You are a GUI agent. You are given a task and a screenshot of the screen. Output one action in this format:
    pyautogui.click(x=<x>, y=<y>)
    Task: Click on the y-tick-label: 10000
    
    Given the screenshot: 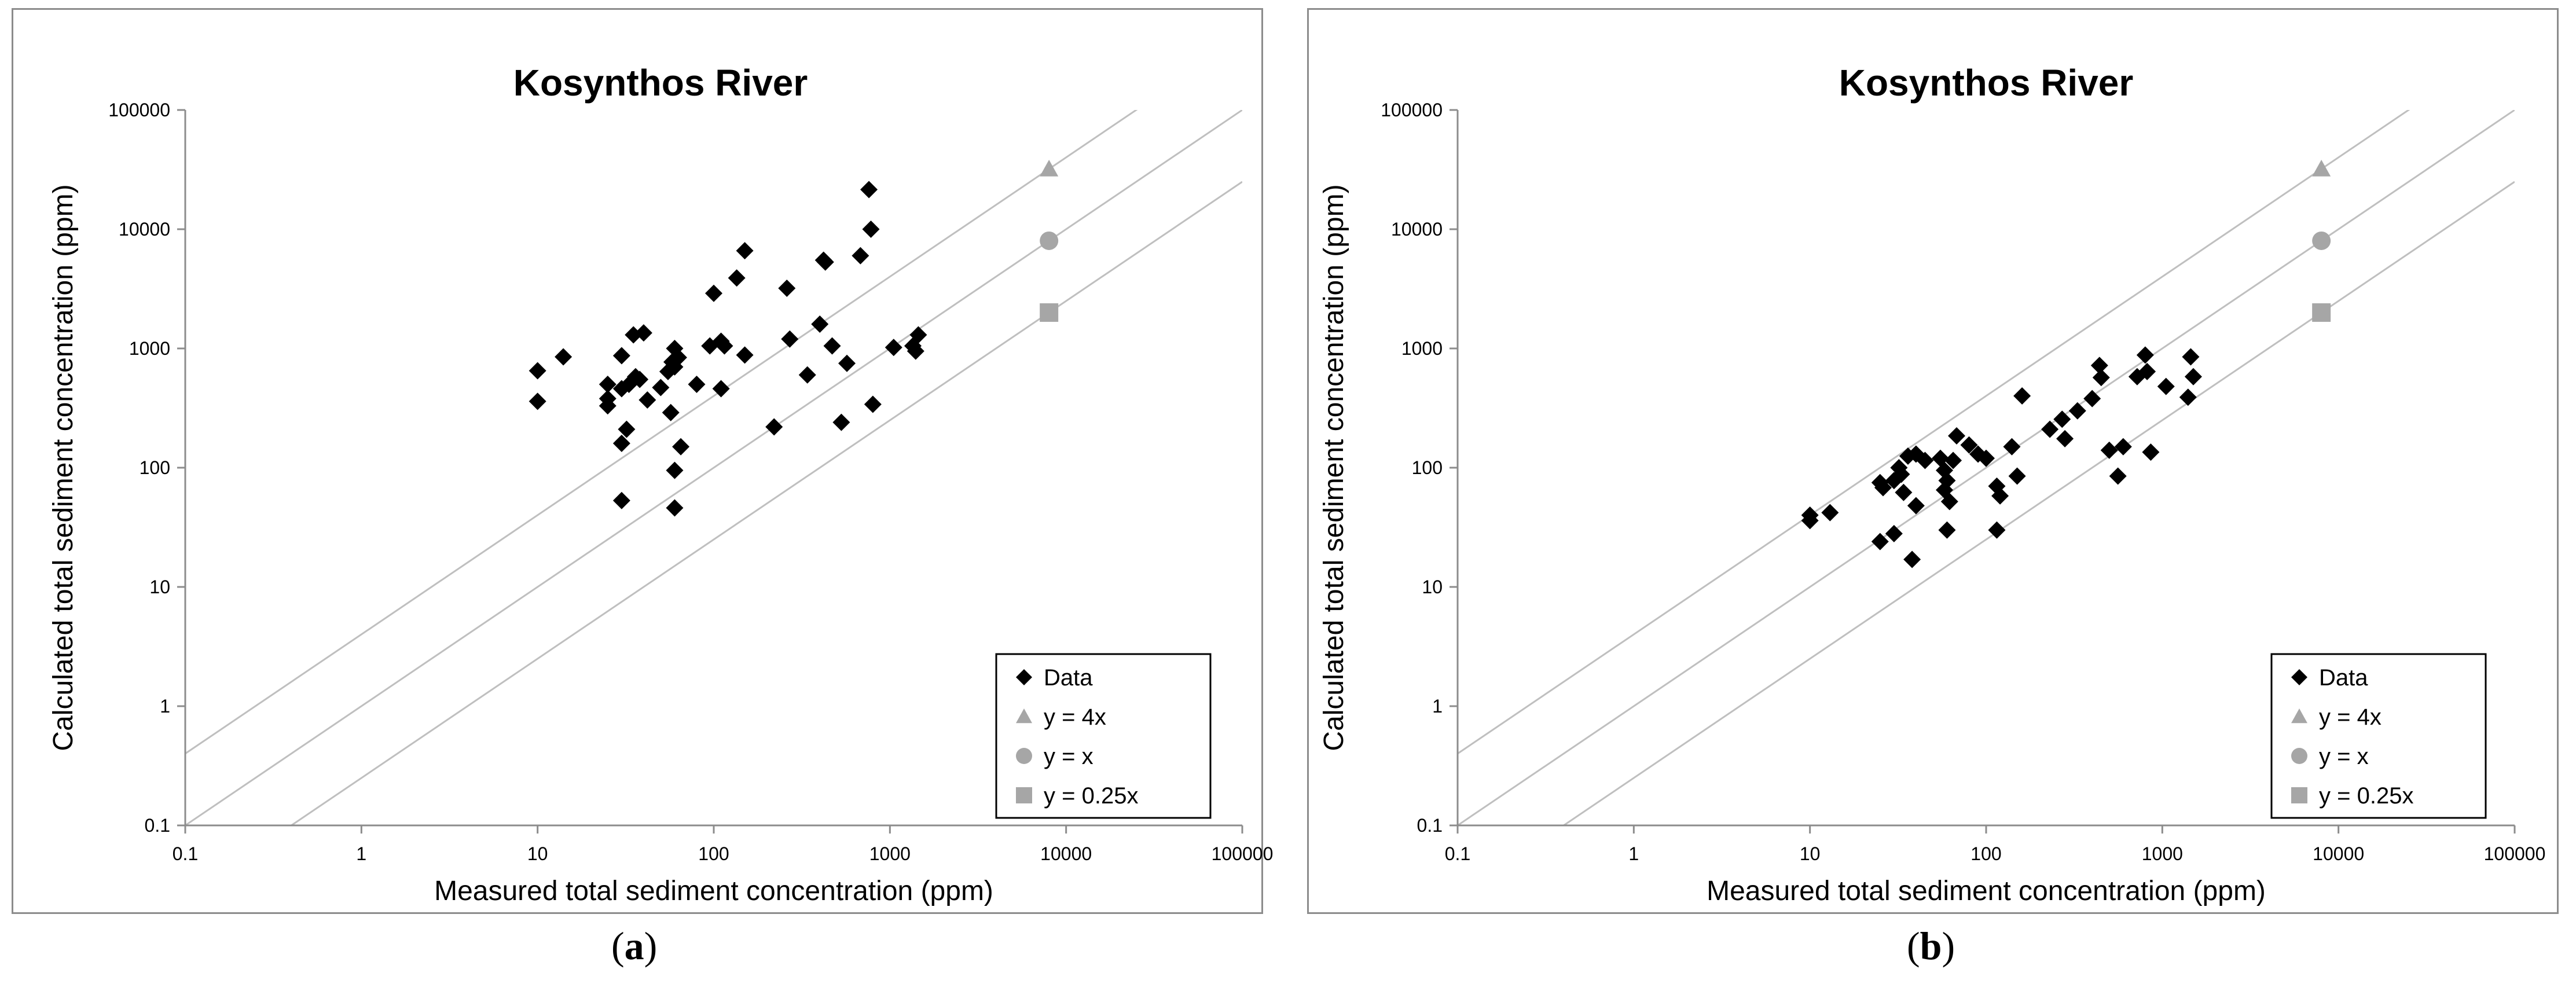 What is the action you would take?
    pyautogui.click(x=1417, y=229)
    